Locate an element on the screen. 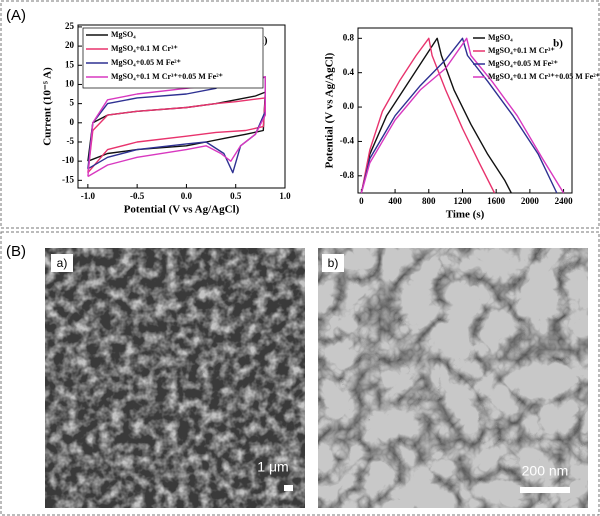 The height and width of the screenshot is (516, 600). legend-frame is located at coordinates (173, 58).